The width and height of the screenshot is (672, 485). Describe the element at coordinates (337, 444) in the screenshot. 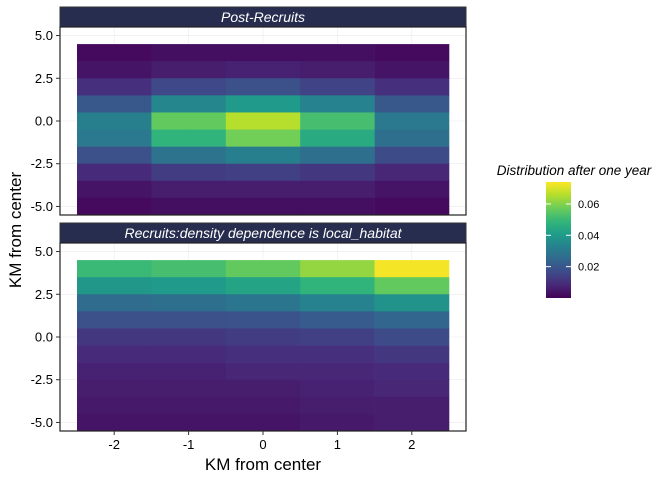

I see `x-tick-label: 1` at that location.